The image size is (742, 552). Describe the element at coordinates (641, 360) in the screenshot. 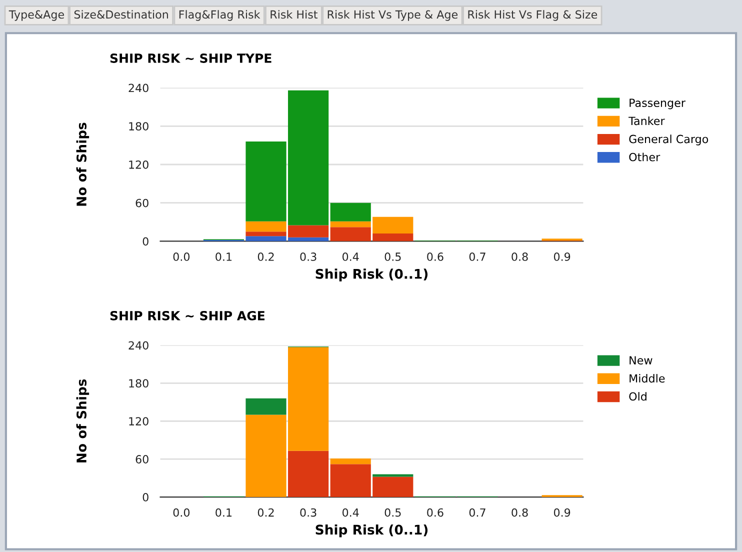

I see `legend-label: New` at that location.